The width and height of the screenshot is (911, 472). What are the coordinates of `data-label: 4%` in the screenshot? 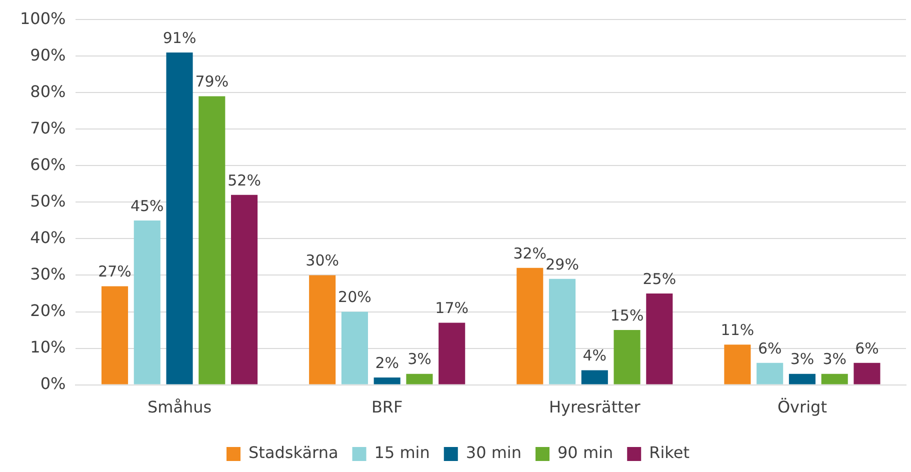 It's located at (594, 355).